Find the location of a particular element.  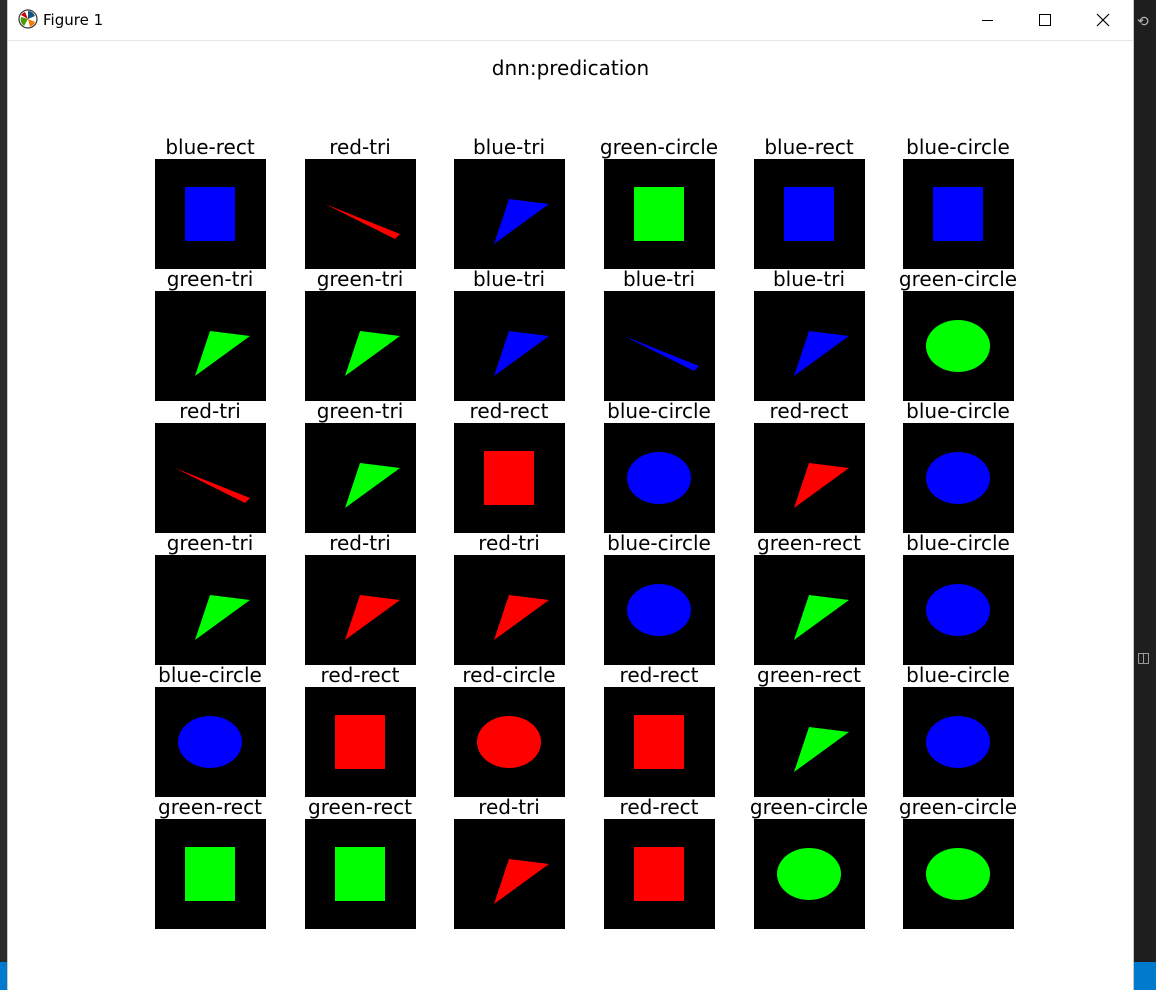

subplot-title: red-circle is located at coordinates (509, 675).